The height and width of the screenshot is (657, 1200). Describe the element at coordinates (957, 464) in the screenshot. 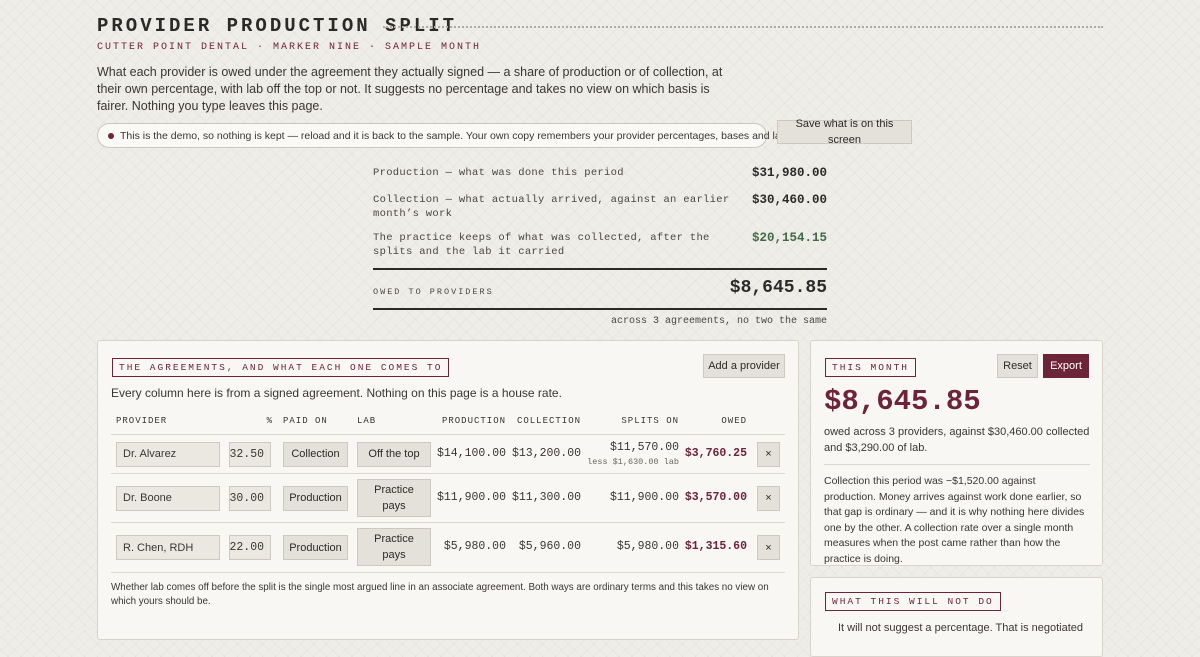

I see `divider` at that location.